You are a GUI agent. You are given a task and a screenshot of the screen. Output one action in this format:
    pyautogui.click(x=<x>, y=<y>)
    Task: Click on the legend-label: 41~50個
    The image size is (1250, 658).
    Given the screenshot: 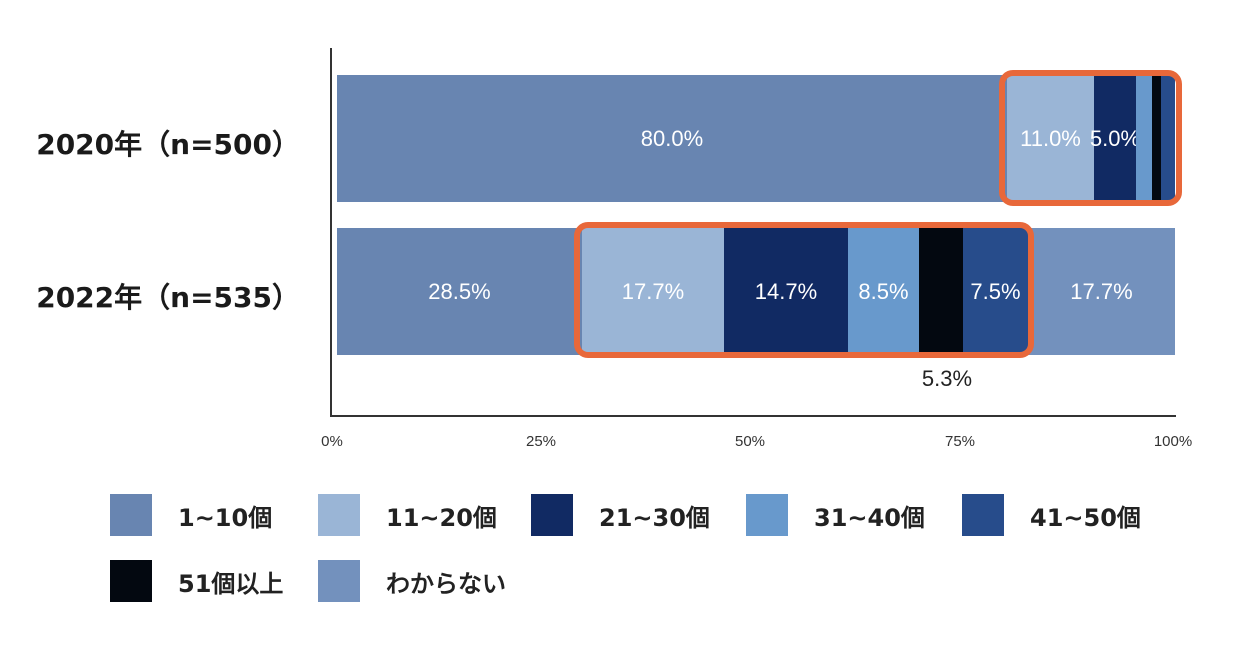 What is the action you would take?
    pyautogui.click(x=1085, y=517)
    